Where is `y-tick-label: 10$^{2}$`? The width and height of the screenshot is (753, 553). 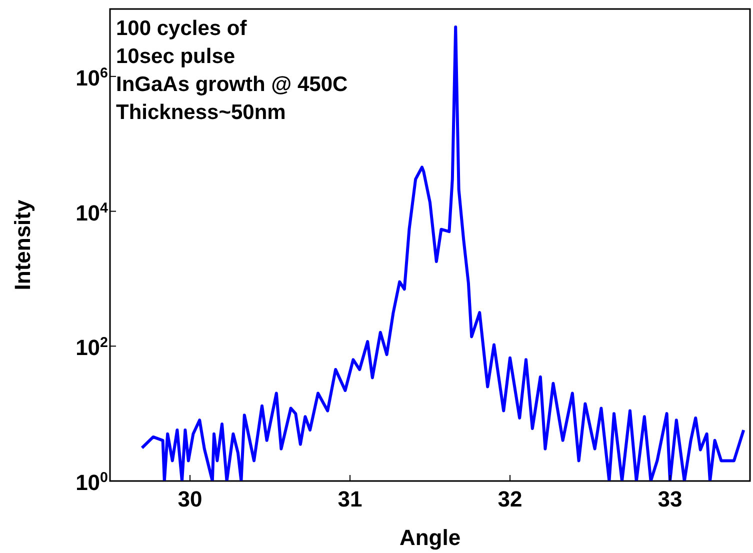
y-tick-label: 10$^{2}$ is located at coordinates (92, 347).